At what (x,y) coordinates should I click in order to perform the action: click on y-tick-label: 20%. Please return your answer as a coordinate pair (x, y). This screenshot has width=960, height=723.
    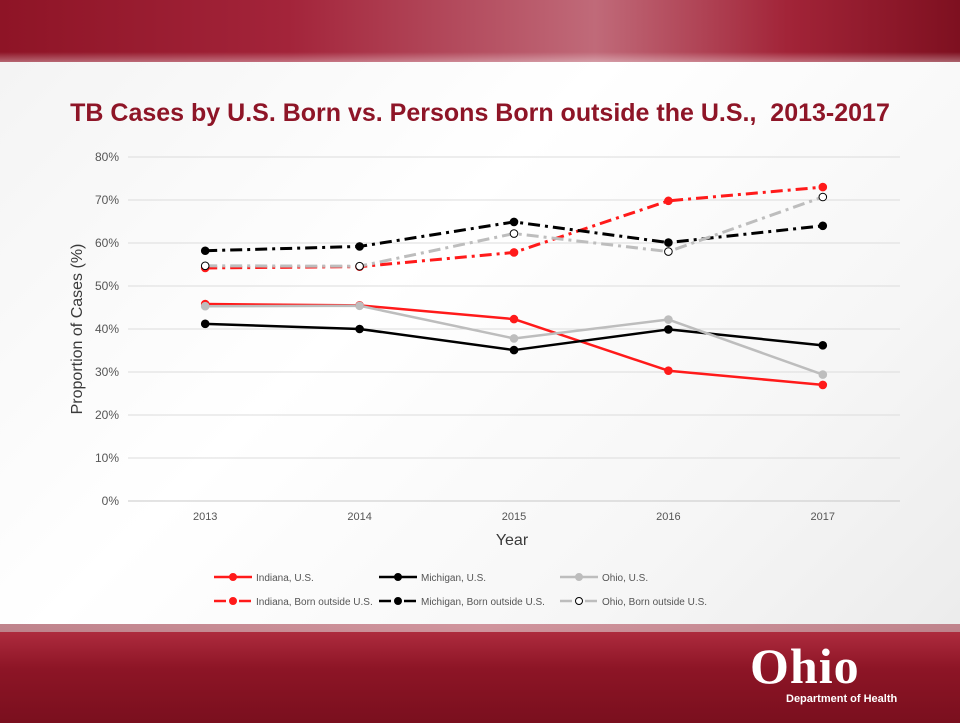
    Looking at the image, I should click on (107, 415).